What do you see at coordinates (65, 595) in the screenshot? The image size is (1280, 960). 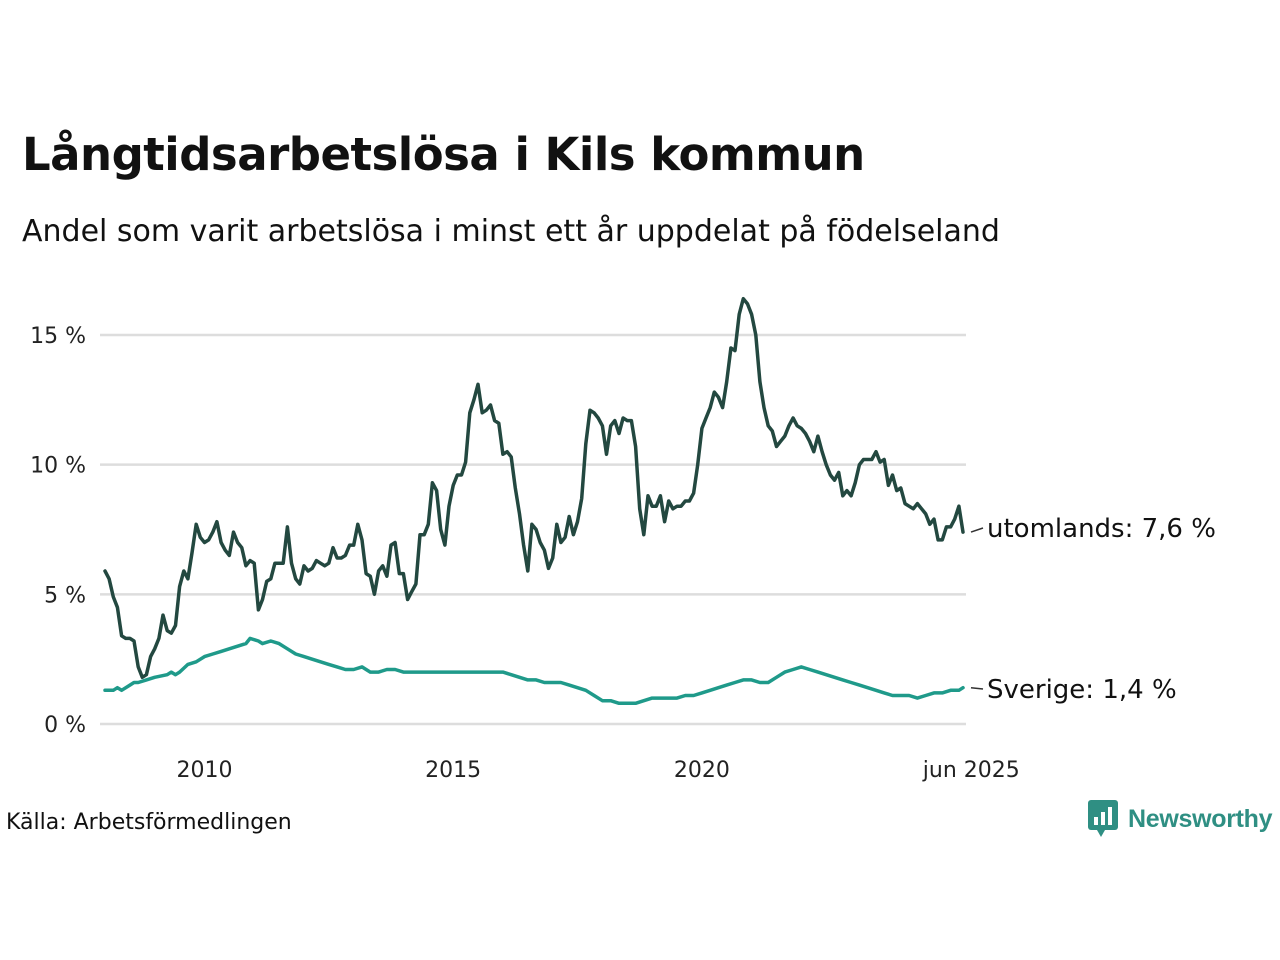 I see `y-tick-label: 5 %` at bounding box center [65, 595].